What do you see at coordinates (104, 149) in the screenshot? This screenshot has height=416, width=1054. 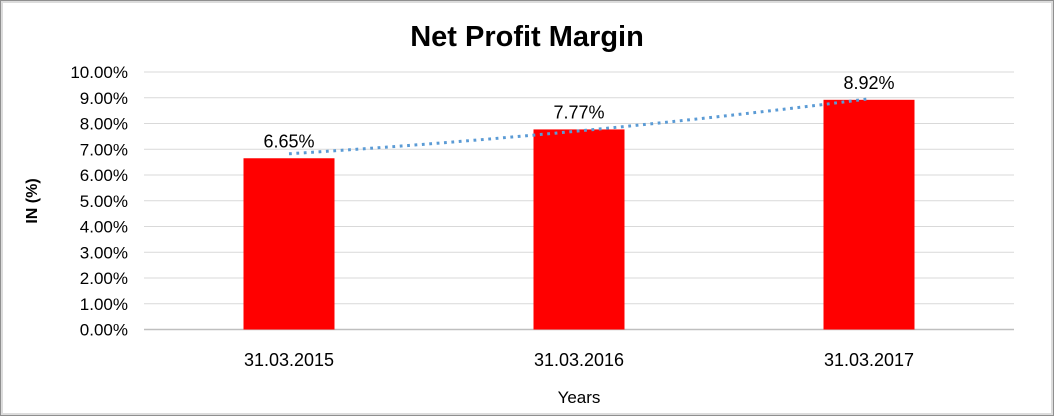 I see `y-tick-label: 7.00%` at bounding box center [104, 149].